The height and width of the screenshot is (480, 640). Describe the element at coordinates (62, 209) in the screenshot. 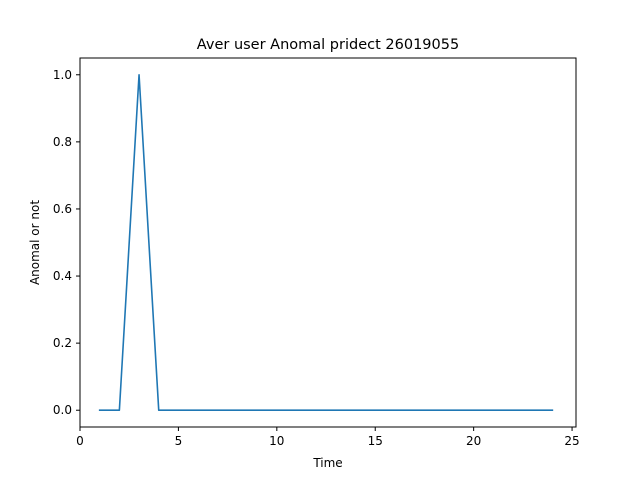

I see `y-tick-label: 0.6` at that location.